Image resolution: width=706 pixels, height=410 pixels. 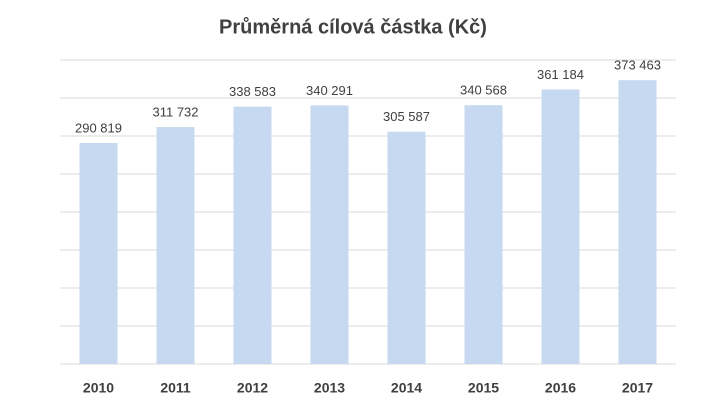 I want to click on value-label: 338 583, so click(x=252, y=91).